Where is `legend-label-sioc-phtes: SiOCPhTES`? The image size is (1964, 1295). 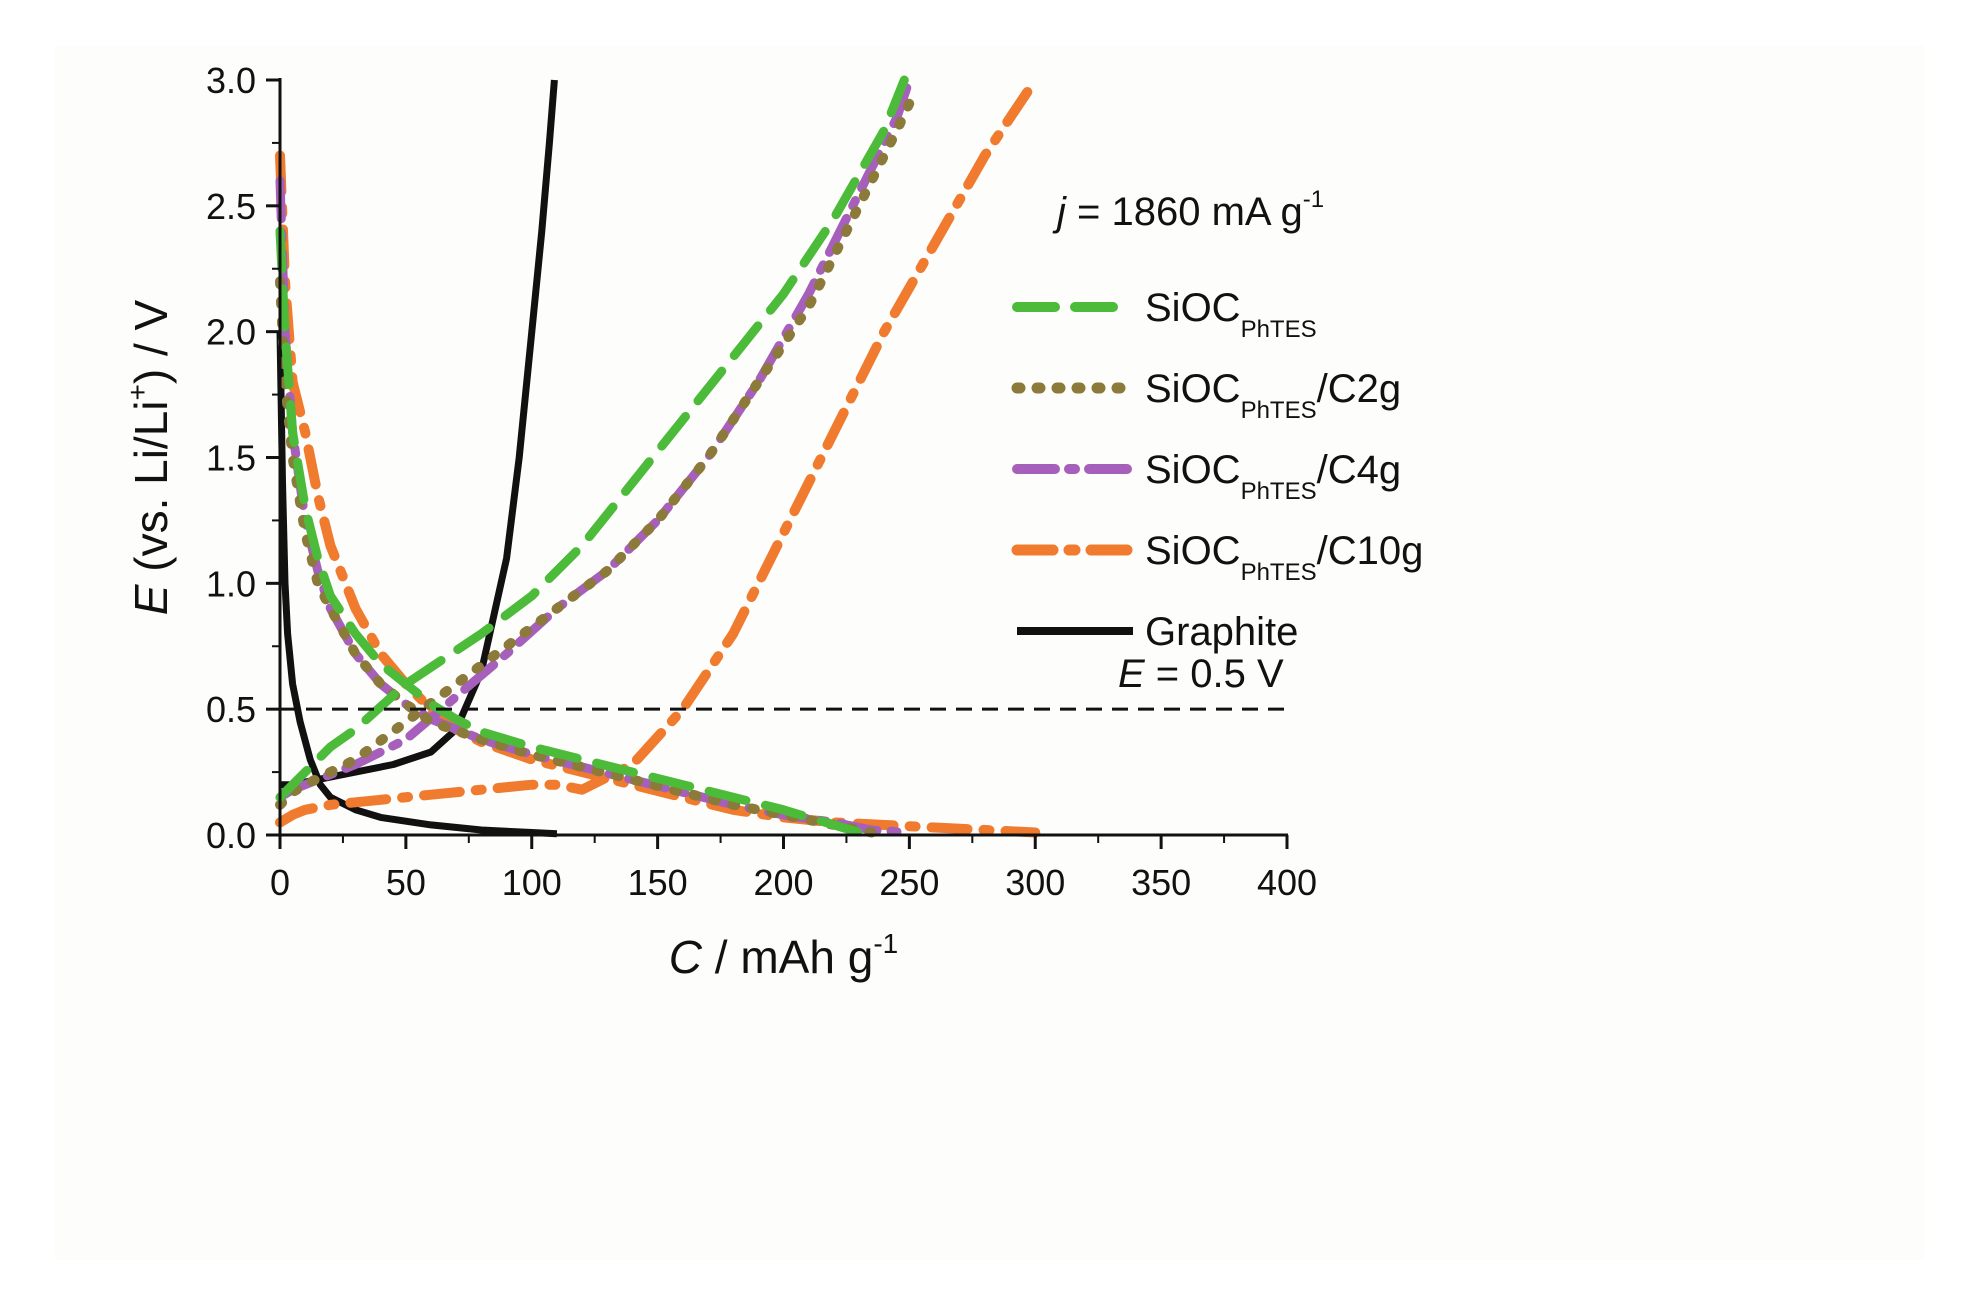 legend-label-sioc-phtes: SiOCPhTES is located at coordinates (1231, 314).